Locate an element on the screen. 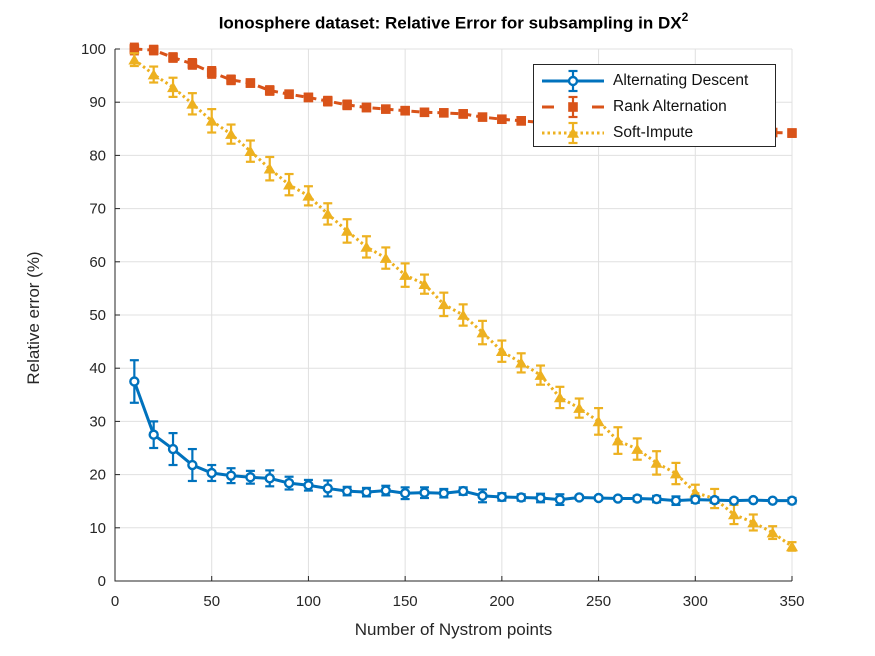  x-tick-label: 150 is located at coordinates (405, 601).